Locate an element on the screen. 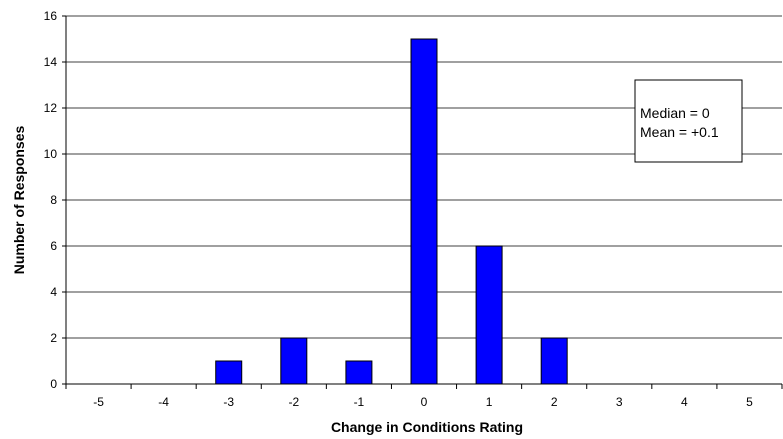 The image size is (783, 439). y-tick-label: 10 is located at coordinates (51, 154).